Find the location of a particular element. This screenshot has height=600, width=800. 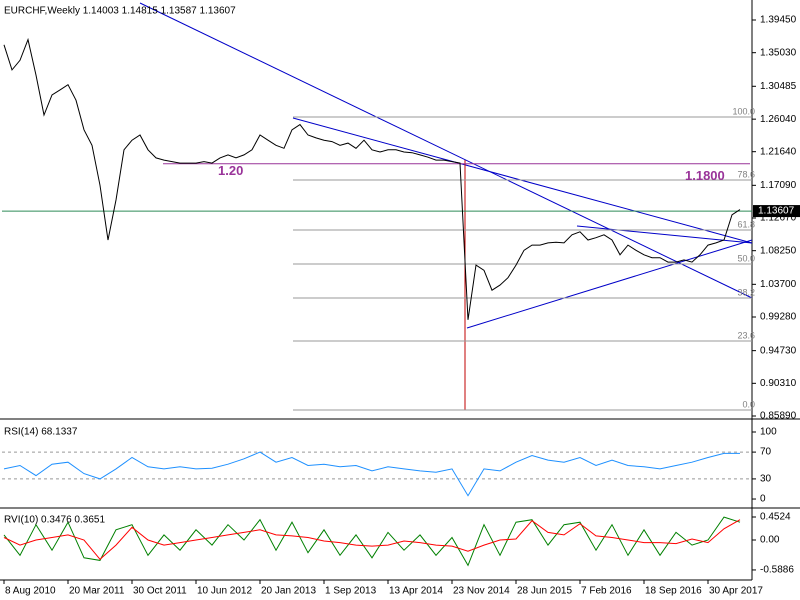

y-tick-label: 1.12670 is located at coordinates (778, 218).